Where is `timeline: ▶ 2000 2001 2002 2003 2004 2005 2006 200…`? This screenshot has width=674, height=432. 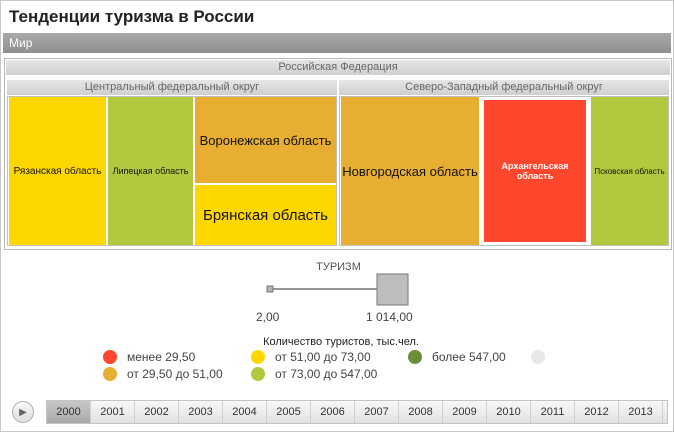
timeline: ▶ 2000 2001 2002 2003 2004 2005 2006 200… is located at coordinates (340, 411).